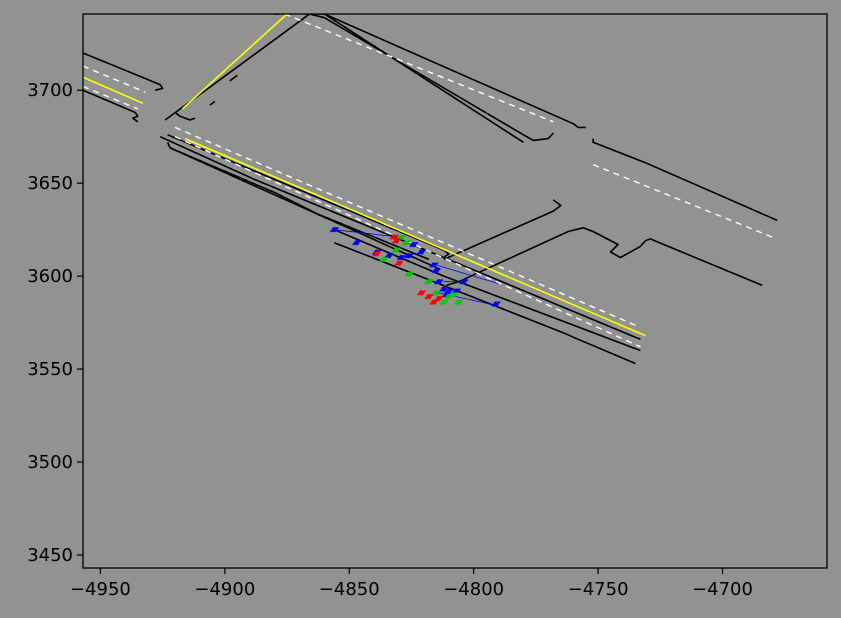 This screenshot has height=618, width=841. I want to click on y-tick-label-2: 3550, so click(50, 369).